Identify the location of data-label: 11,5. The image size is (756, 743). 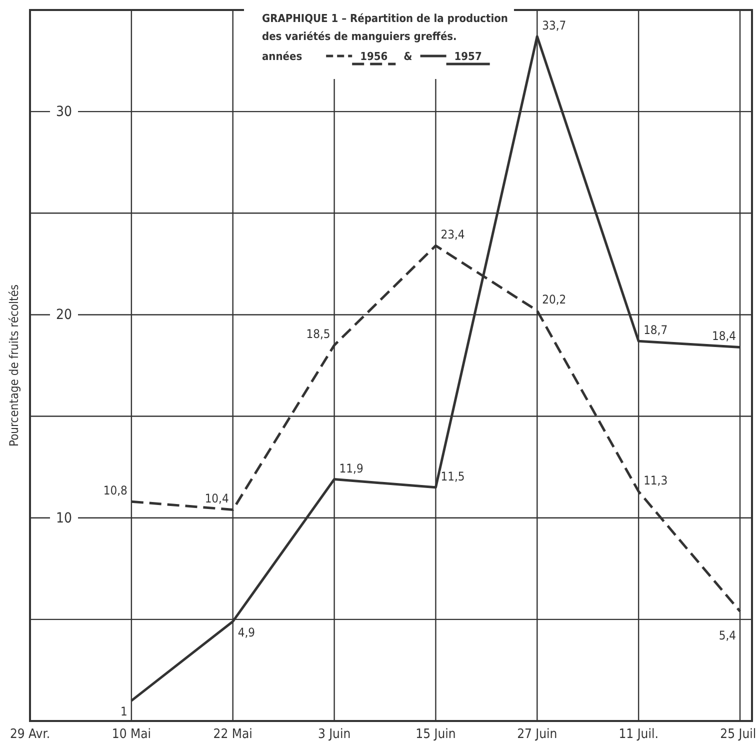
(452, 476).